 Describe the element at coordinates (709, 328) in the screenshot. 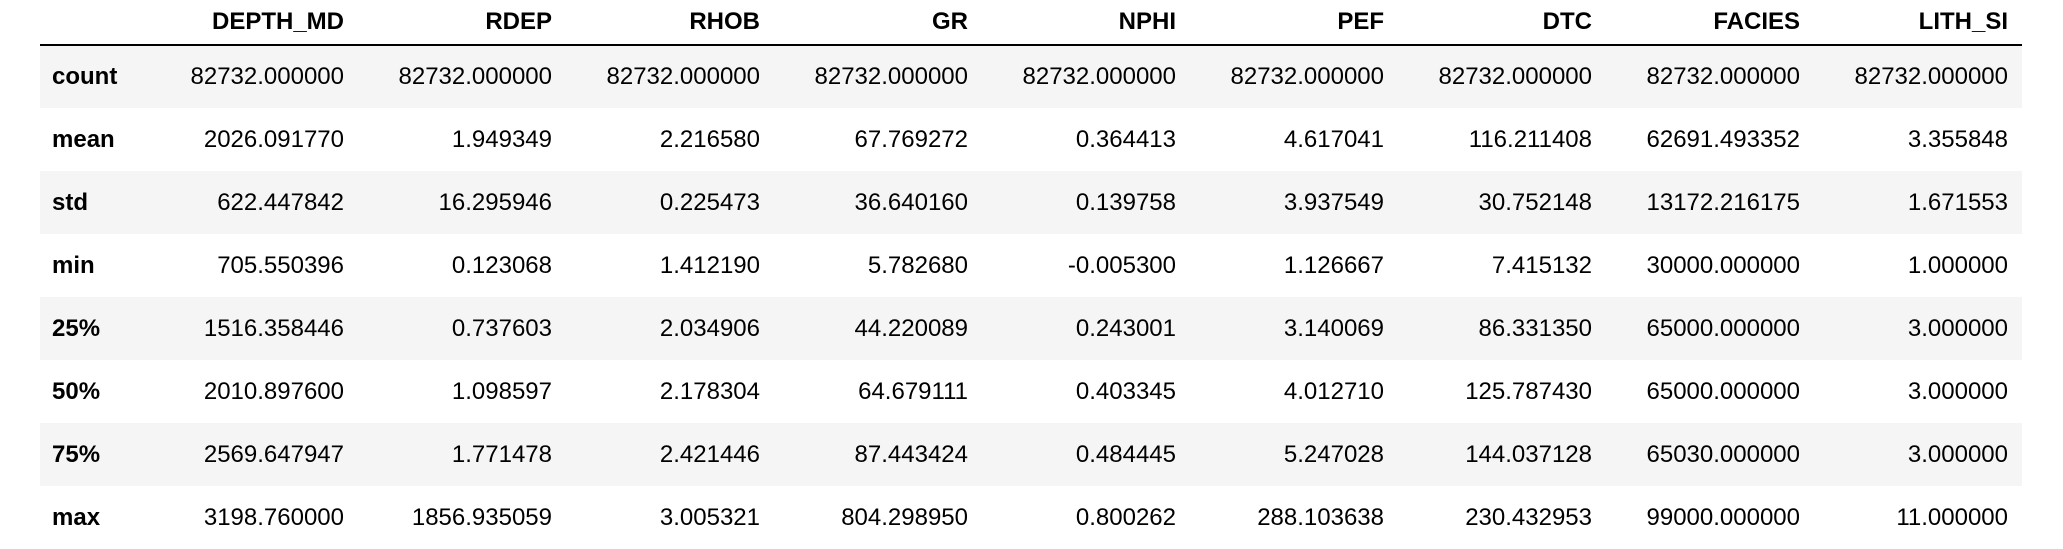

I see `table-cell: 2.034906` at that location.